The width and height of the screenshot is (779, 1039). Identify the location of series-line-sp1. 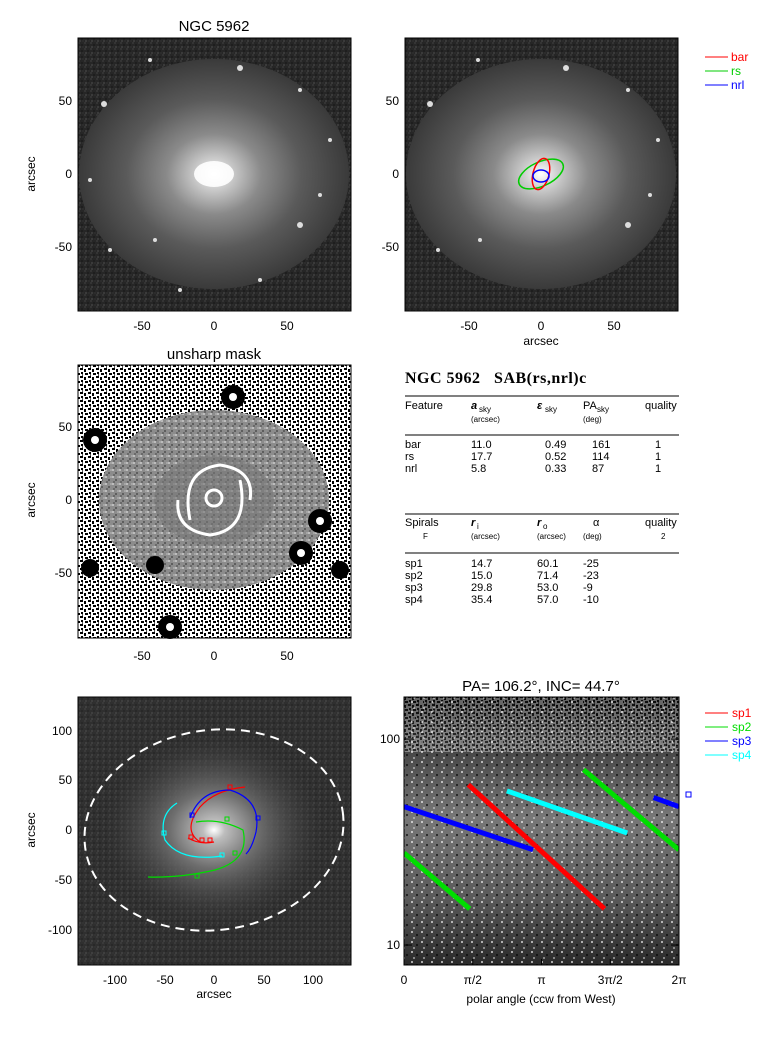
(536, 846).